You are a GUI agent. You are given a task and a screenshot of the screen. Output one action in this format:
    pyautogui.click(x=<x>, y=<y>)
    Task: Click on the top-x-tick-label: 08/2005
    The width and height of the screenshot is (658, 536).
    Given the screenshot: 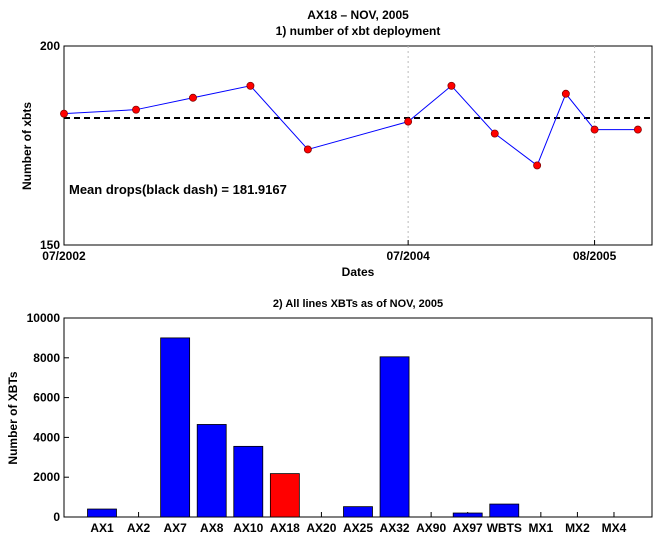 What is the action you would take?
    pyautogui.click(x=595, y=256)
    